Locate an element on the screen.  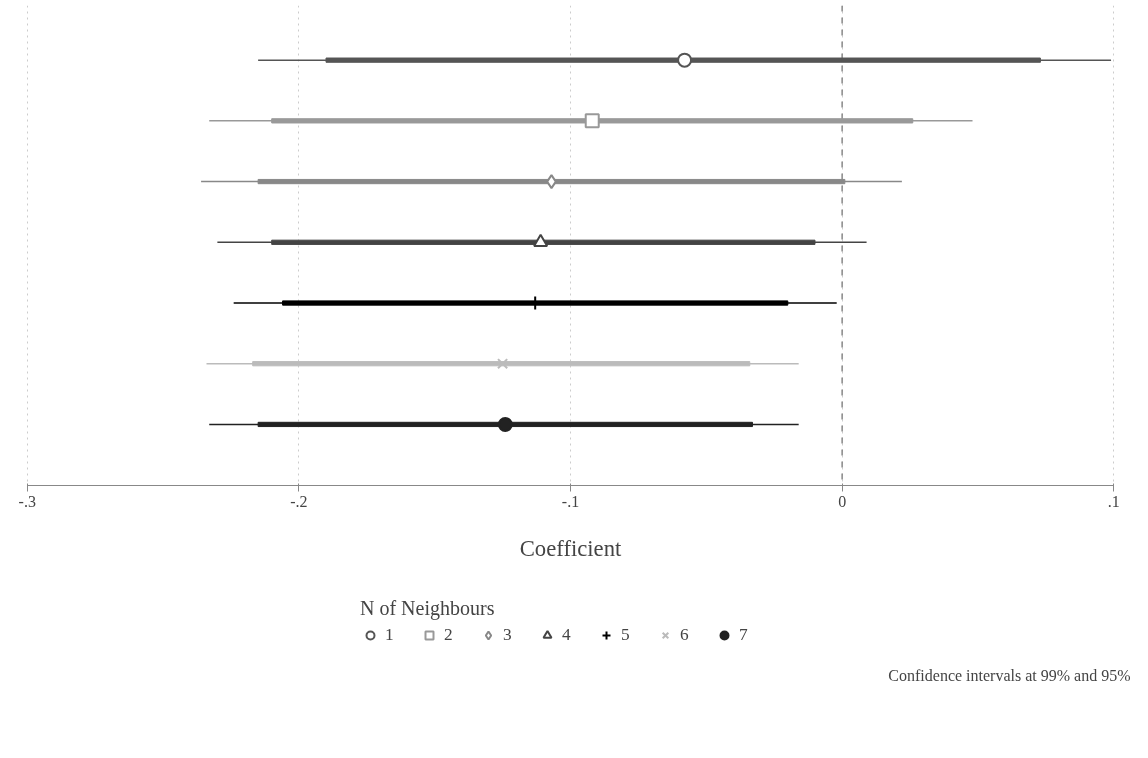
x-tick-label: 0 is located at coordinates (842, 502).